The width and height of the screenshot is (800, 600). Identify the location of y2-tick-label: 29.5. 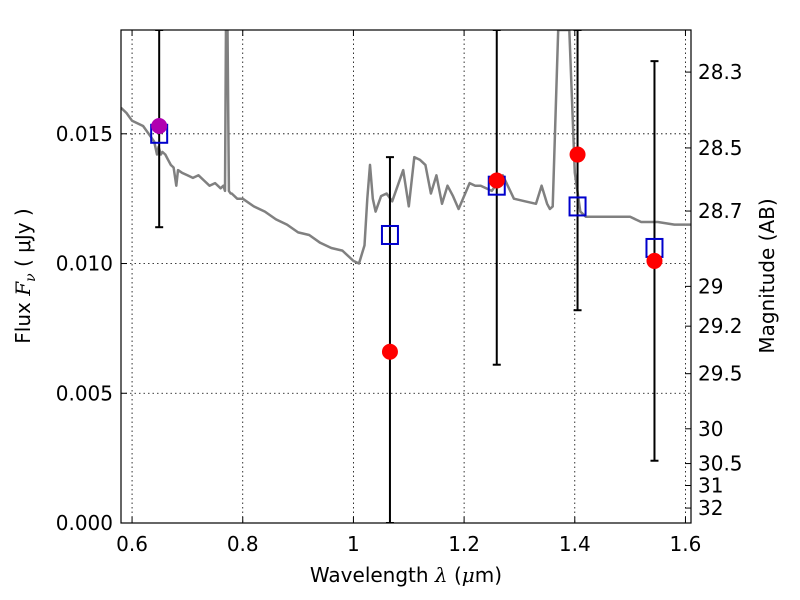
(720, 374).